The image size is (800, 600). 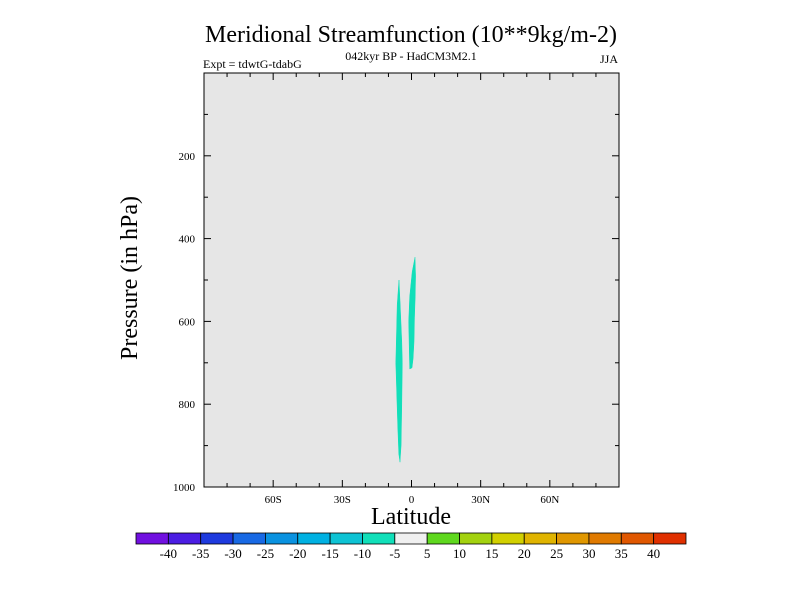 I want to click on y-axis-label: Pressure (in hPa), so click(x=130, y=278).